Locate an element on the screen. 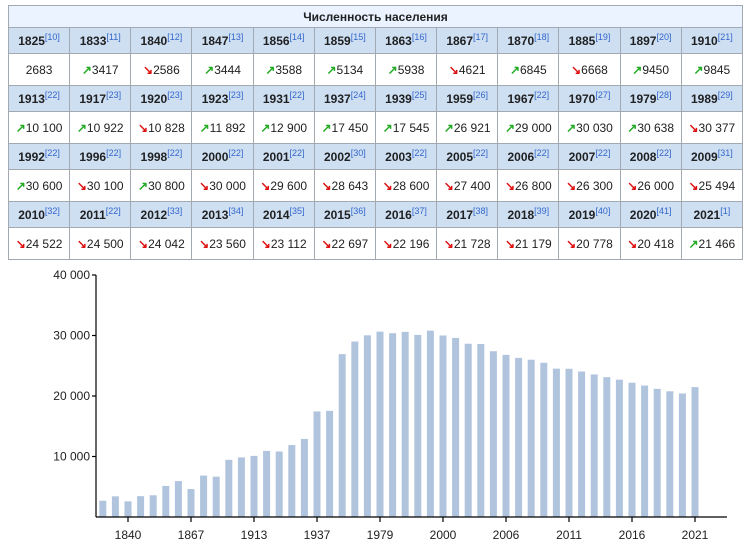 The image size is (749, 552). reference-link: [40] is located at coordinates (603, 210).